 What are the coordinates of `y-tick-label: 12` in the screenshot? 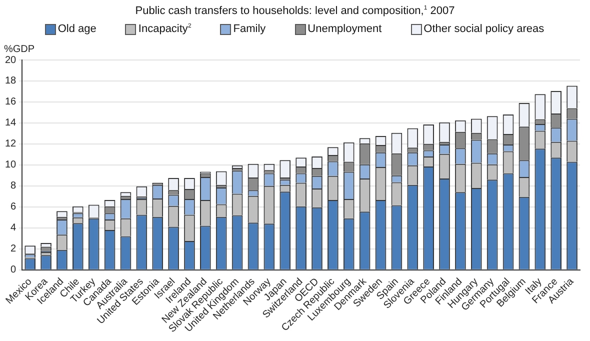 It's located at (11, 144).